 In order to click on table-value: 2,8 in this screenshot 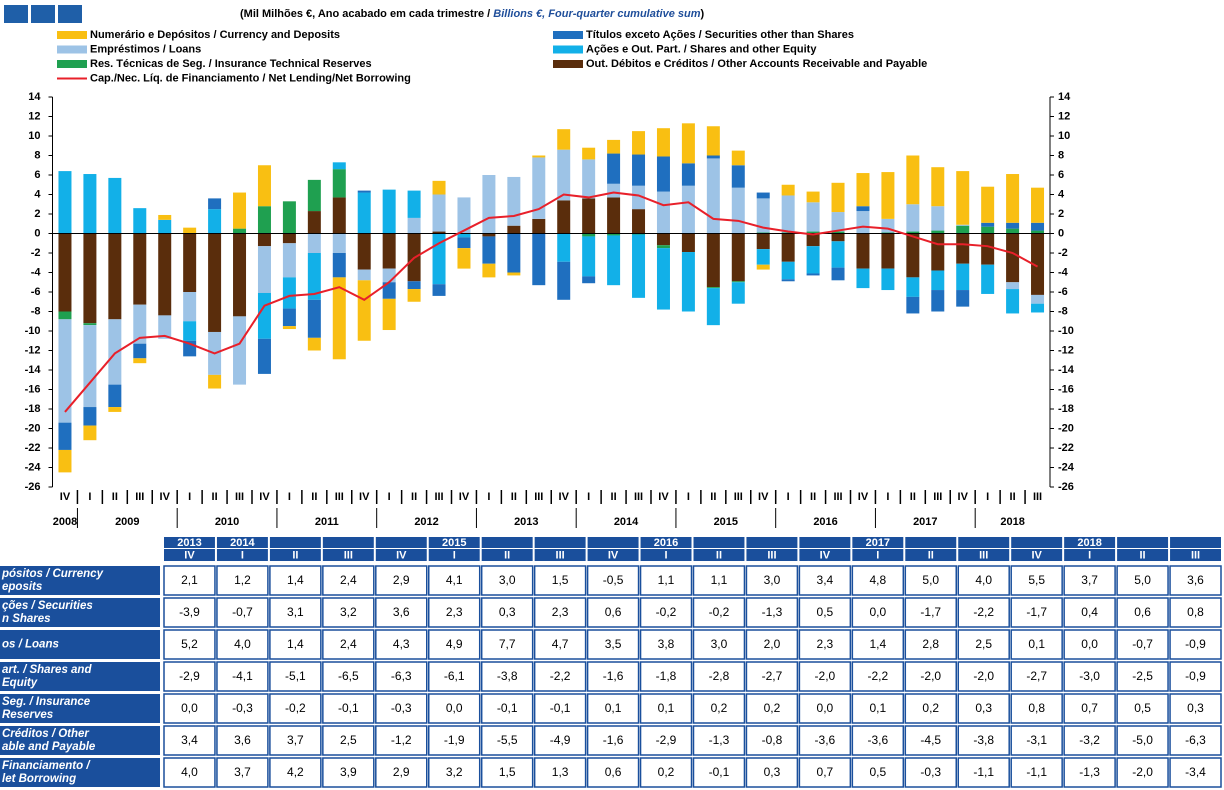, I will do `click(930, 644)`.